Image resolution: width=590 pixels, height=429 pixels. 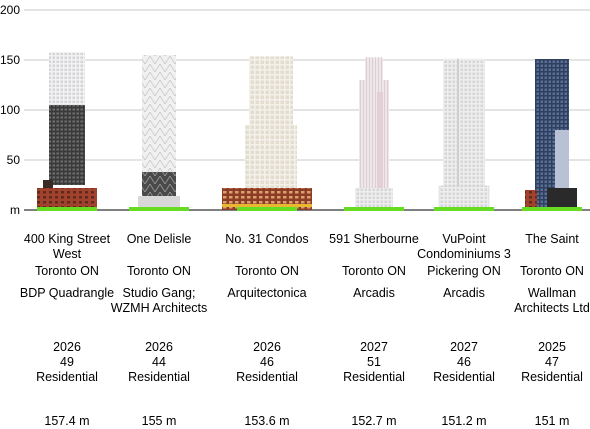 What do you see at coordinates (15, 210) in the screenshot?
I see `y-tick-label: m` at bounding box center [15, 210].